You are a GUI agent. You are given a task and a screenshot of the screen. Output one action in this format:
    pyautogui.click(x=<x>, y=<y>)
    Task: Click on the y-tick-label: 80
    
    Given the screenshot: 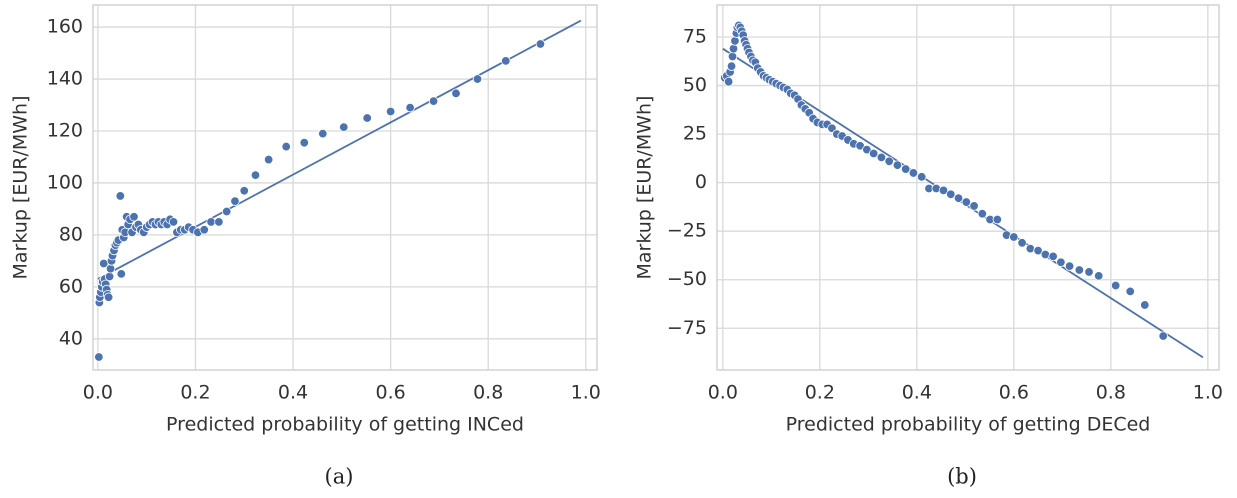 What is the action you would take?
    pyautogui.click(x=71, y=234)
    